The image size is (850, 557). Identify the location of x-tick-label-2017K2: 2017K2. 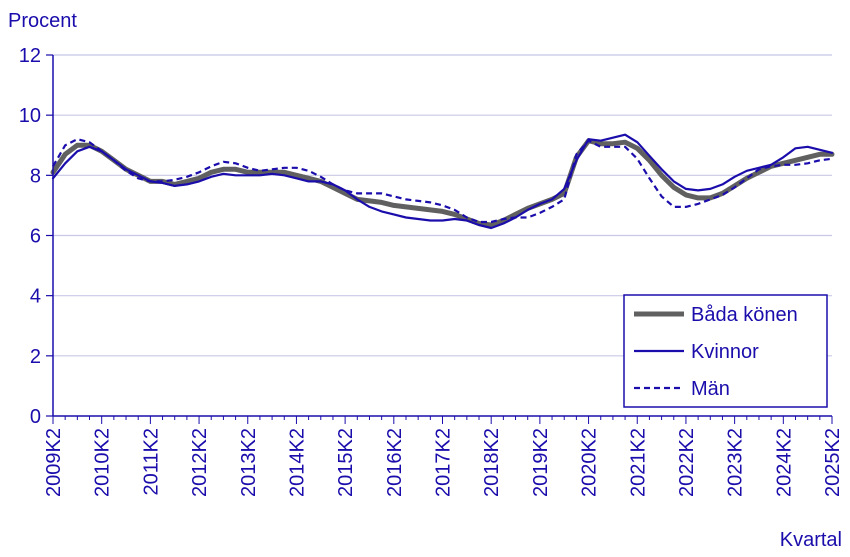
(444, 462).